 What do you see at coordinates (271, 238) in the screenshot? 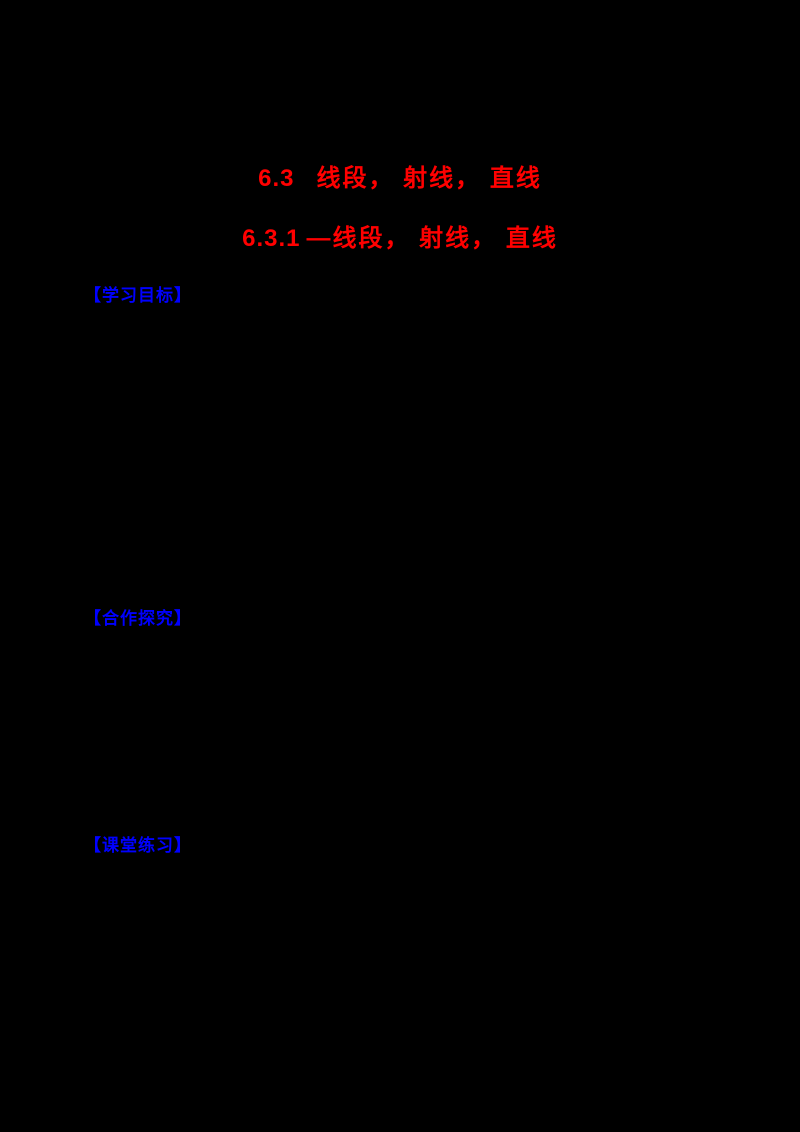
I see `subsection-number: 6.3.1` at bounding box center [271, 238].